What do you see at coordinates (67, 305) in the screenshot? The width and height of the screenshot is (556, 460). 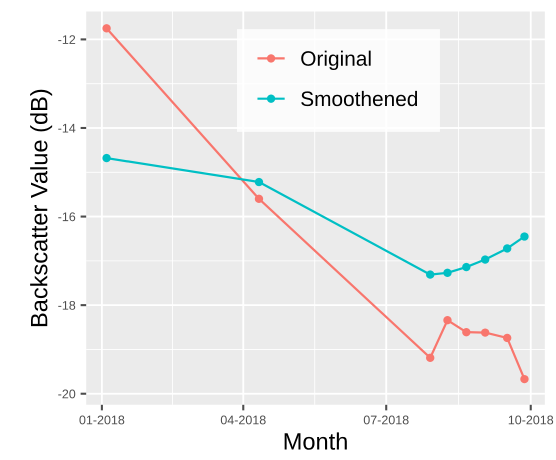 I see `y-tick-label: -18` at bounding box center [67, 305].